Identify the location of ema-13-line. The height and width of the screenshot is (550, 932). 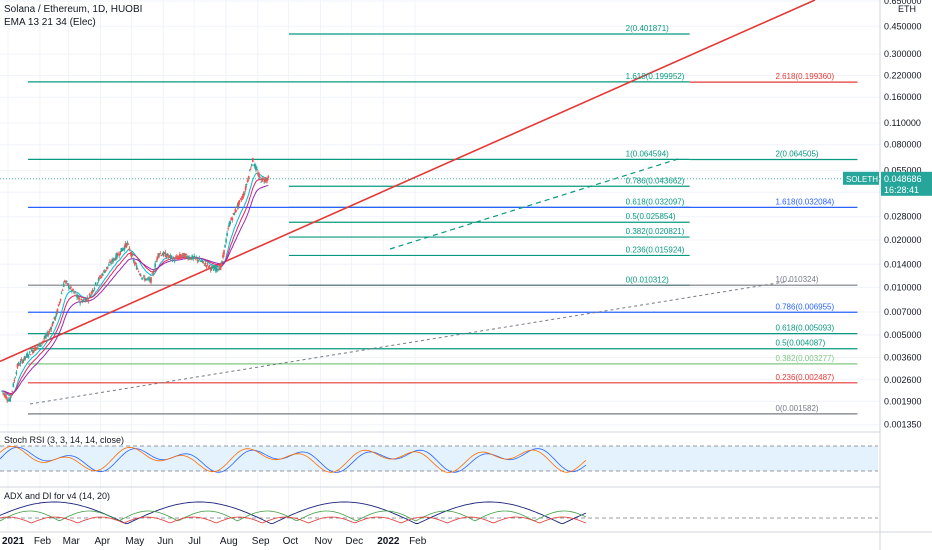
(135, 284).